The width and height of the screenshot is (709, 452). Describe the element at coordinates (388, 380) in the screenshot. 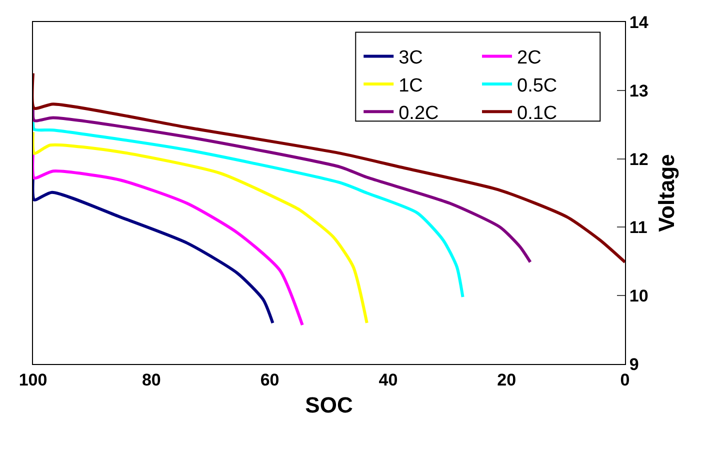

I see `x-tick-label: 40` at that location.